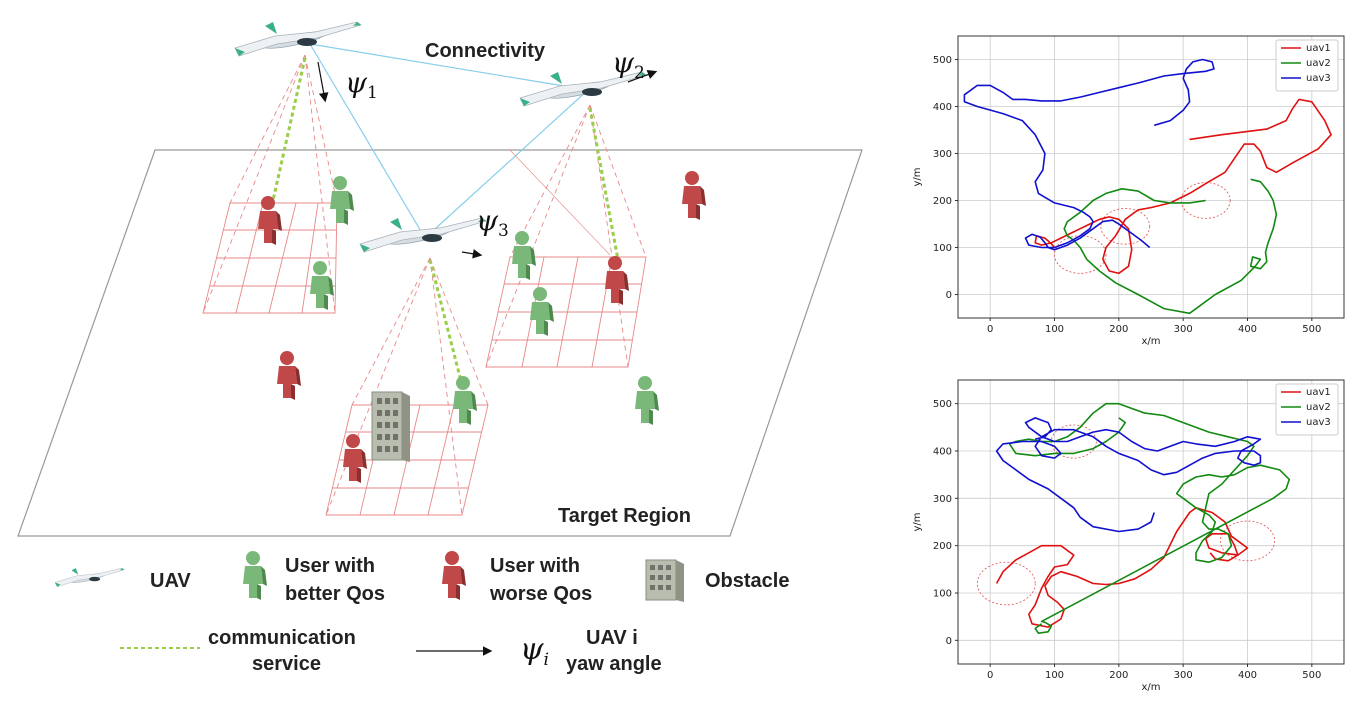 The image size is (1364, 702). What do you see at coordinates (361, 84) in the screenshot?
I see `yaw-label-uav1: ψ1` at bounding box center [361, 84].